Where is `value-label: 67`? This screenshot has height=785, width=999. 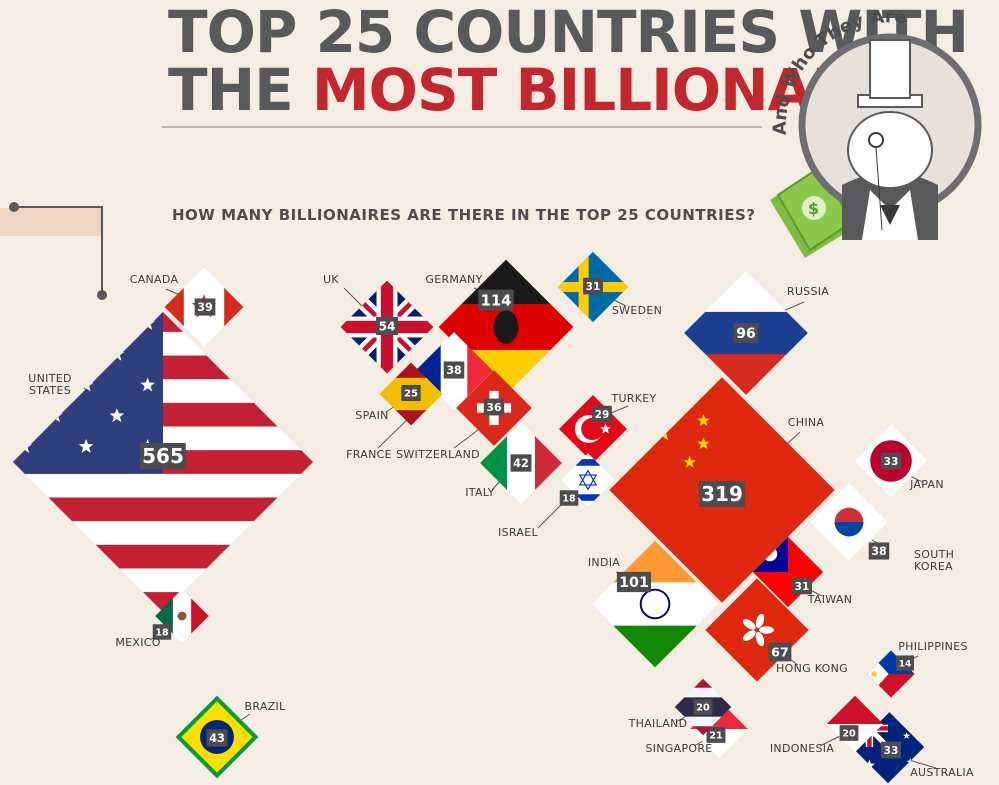 value-label: 67 is located at coordinates (780, 652).